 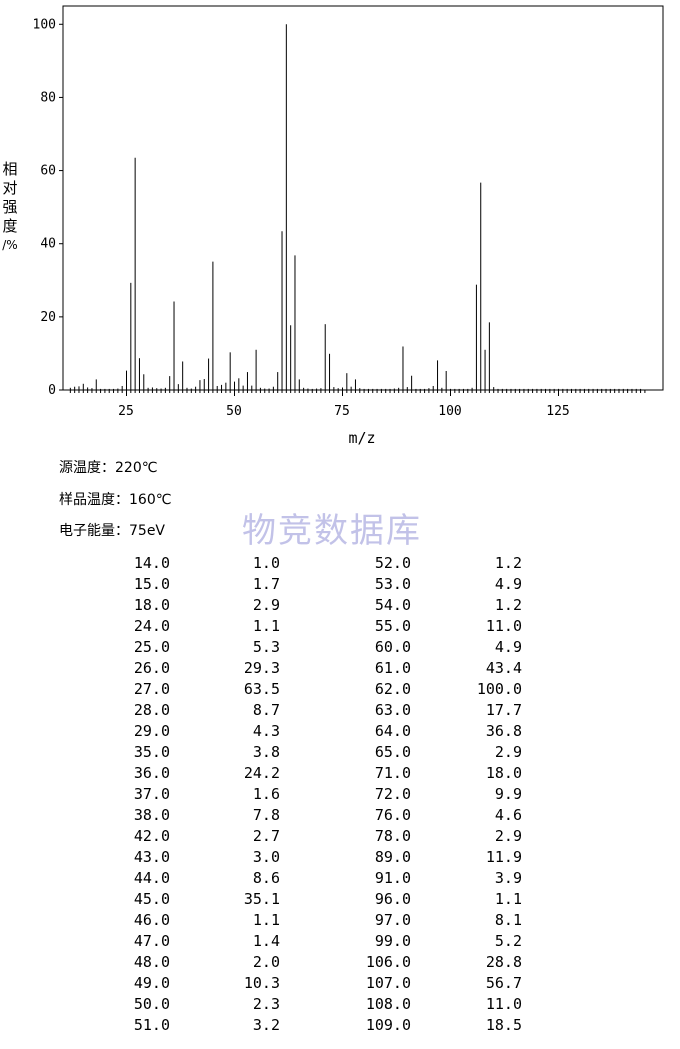 What do you see at coordinates (266, 836) in the screenshot?
I see `intensity-cell: 2.7` at bounding box center [266, 836].